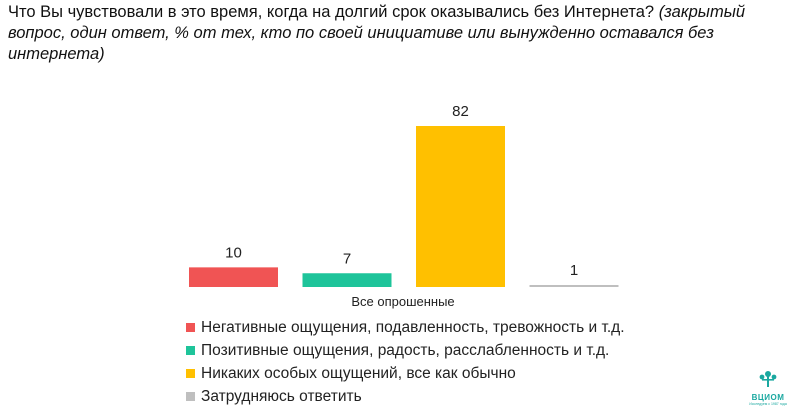 The height and width of the screenshot is (412, 800). I want to click on data-label-3: 82, so click(460, 111).